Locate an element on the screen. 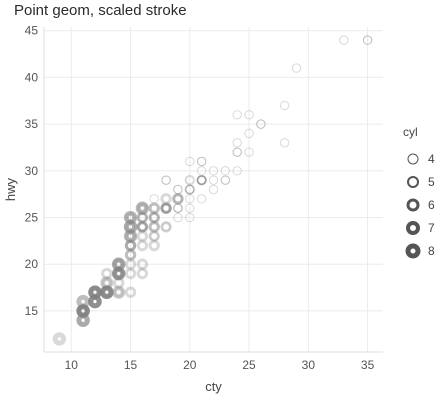 The image size is (448, 400). x-axis-title: cty is located at coordinates (213, 386).